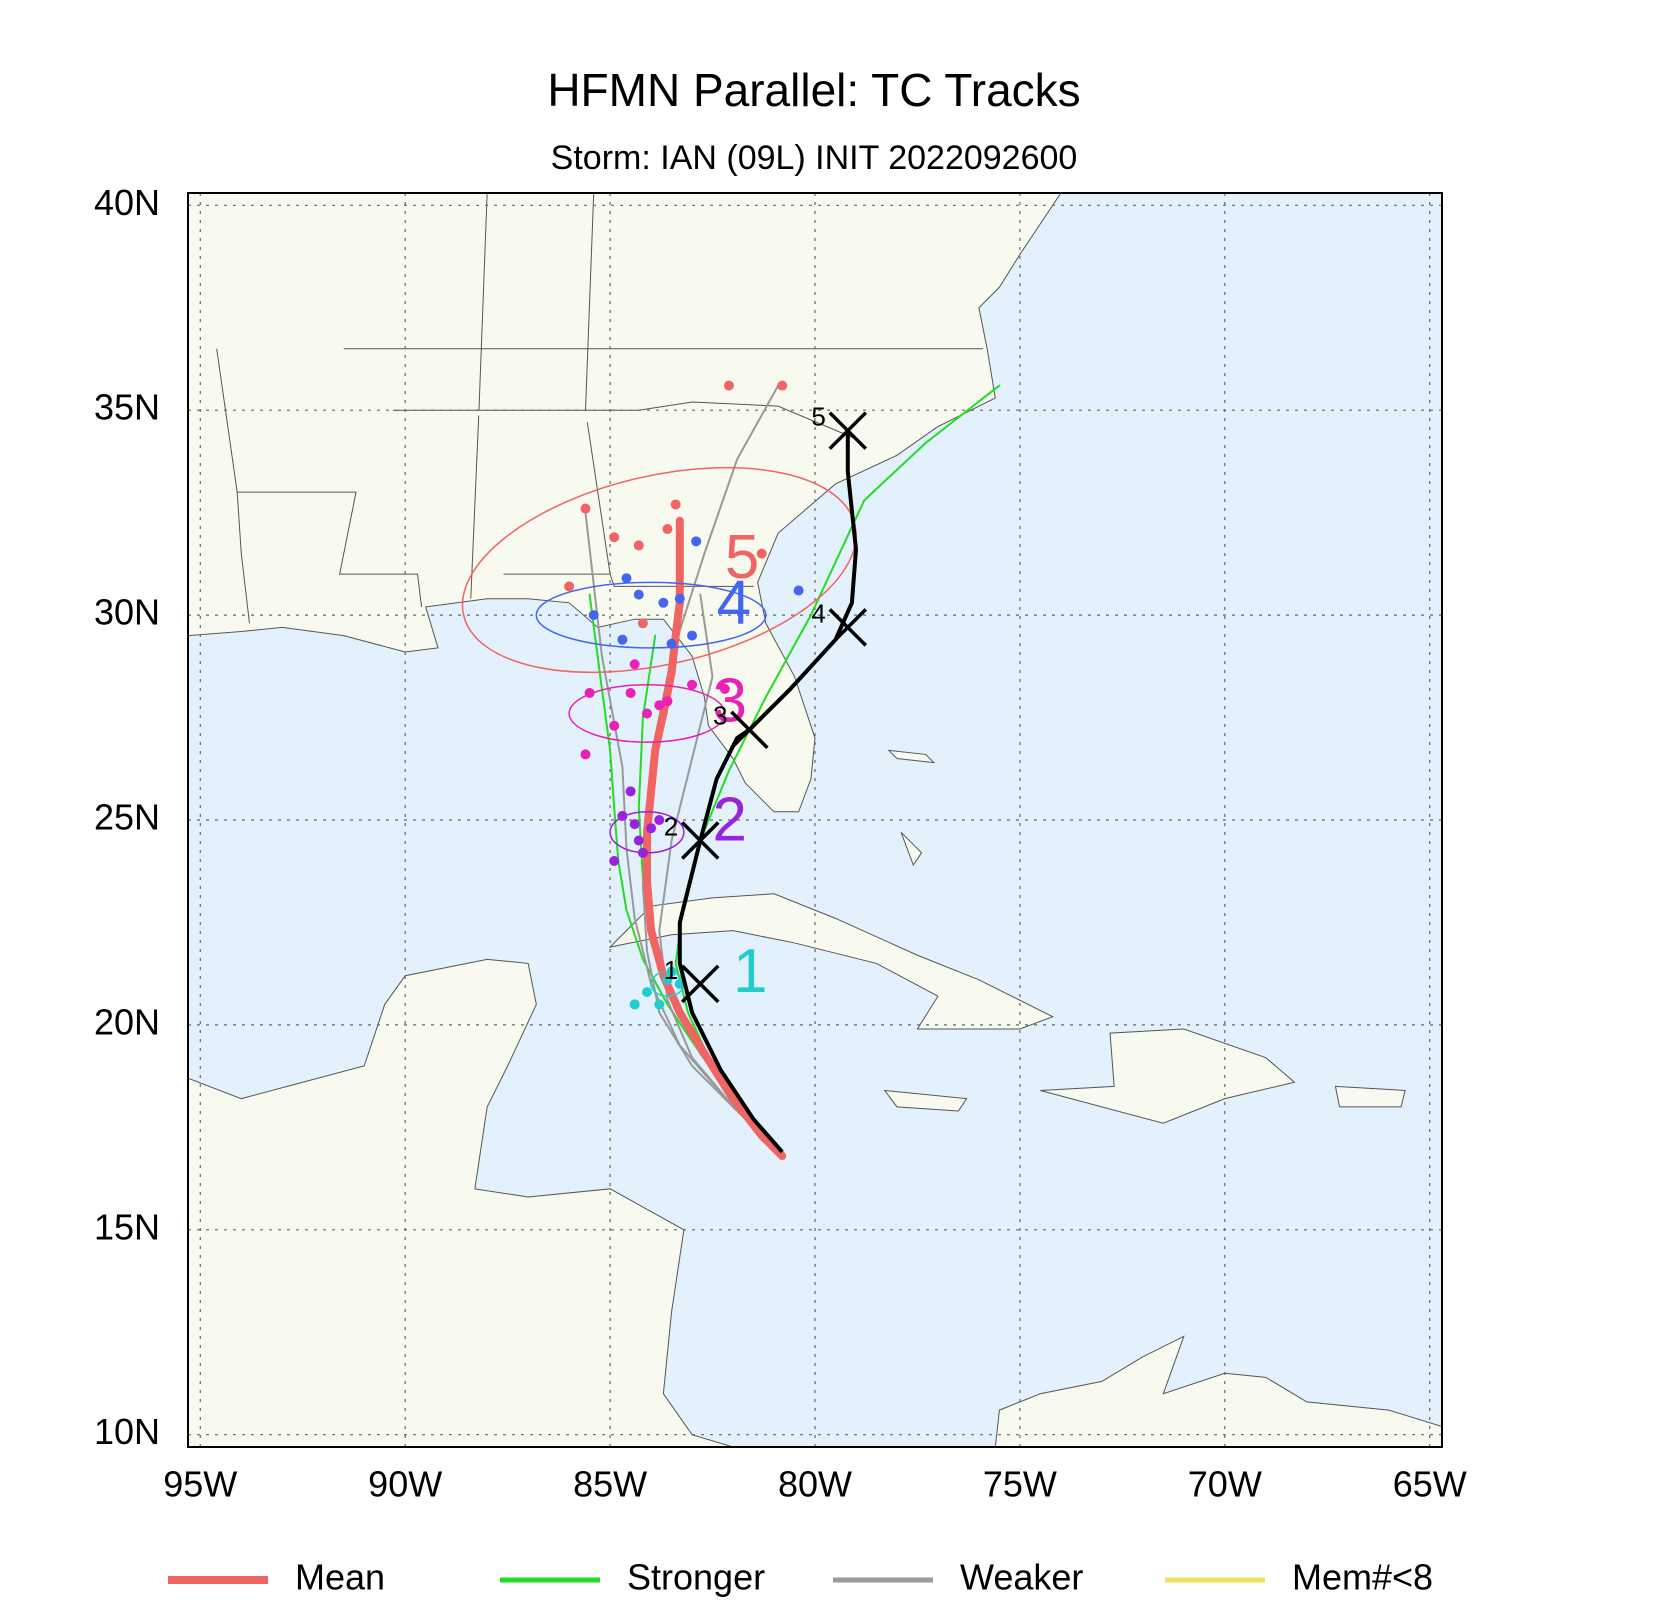 The height and width of the screenshot is (1605, 1653). What do you see at coordinates (671, 826) in the screenshot?
I see `marker-label: 2` at bounding box center [671, 826].